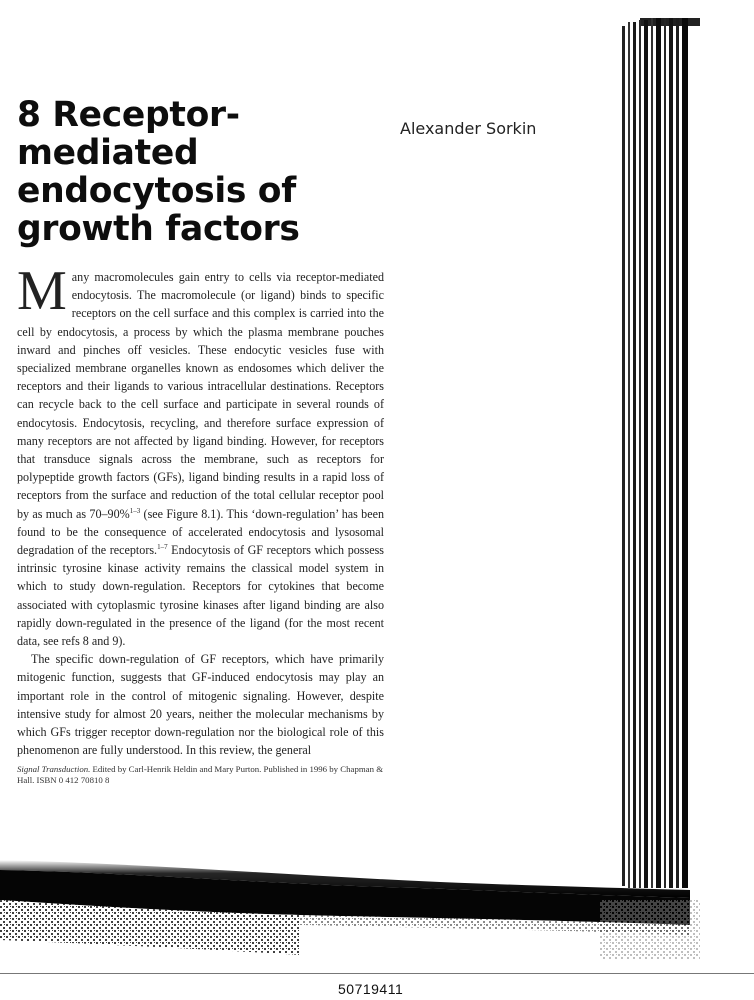 This screenshot has width=754, height=1000. I want to click on drop-cap: M, so click(42, 291).